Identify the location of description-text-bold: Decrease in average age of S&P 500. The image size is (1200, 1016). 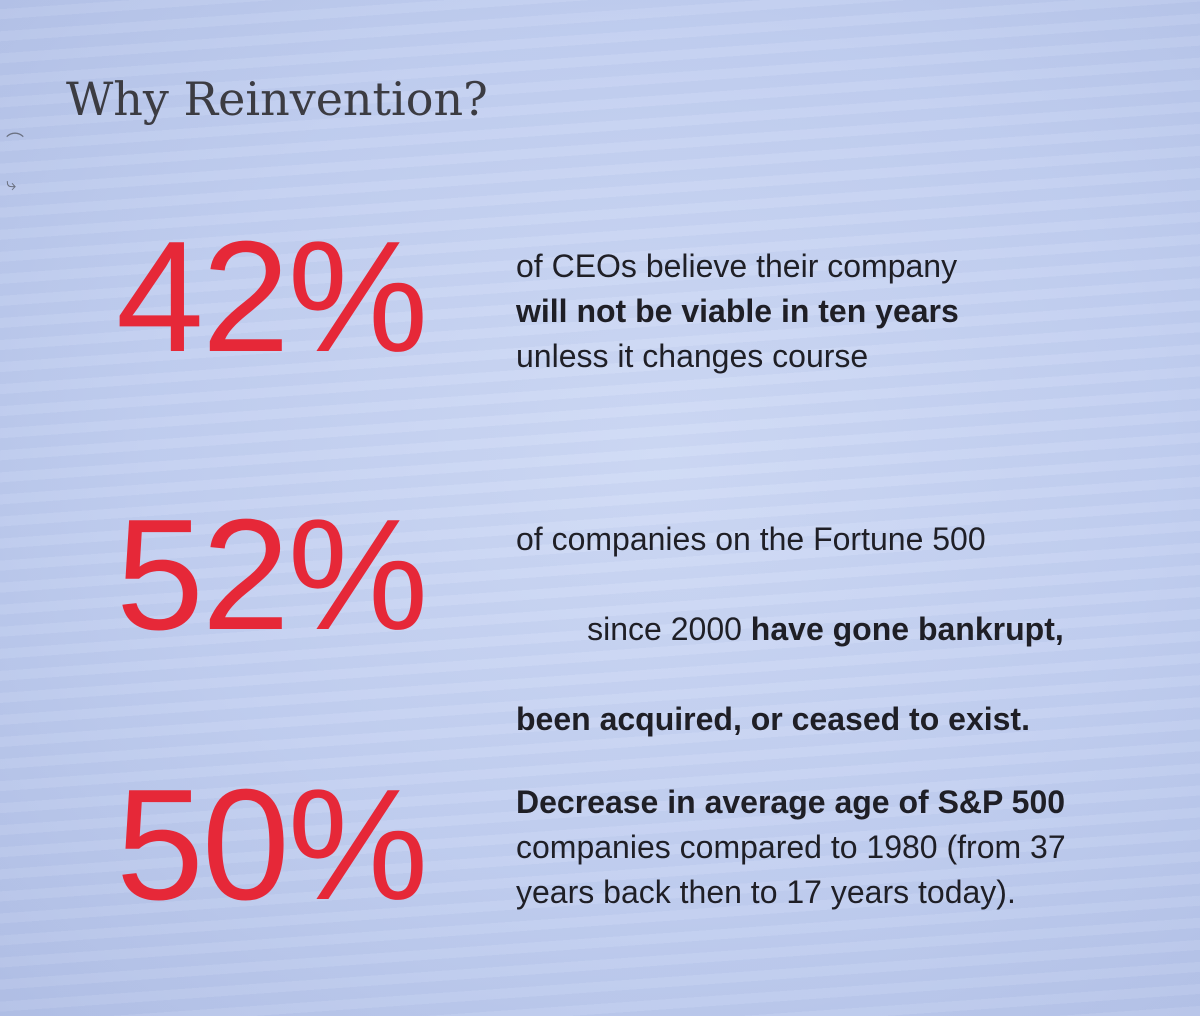
(791, 802).